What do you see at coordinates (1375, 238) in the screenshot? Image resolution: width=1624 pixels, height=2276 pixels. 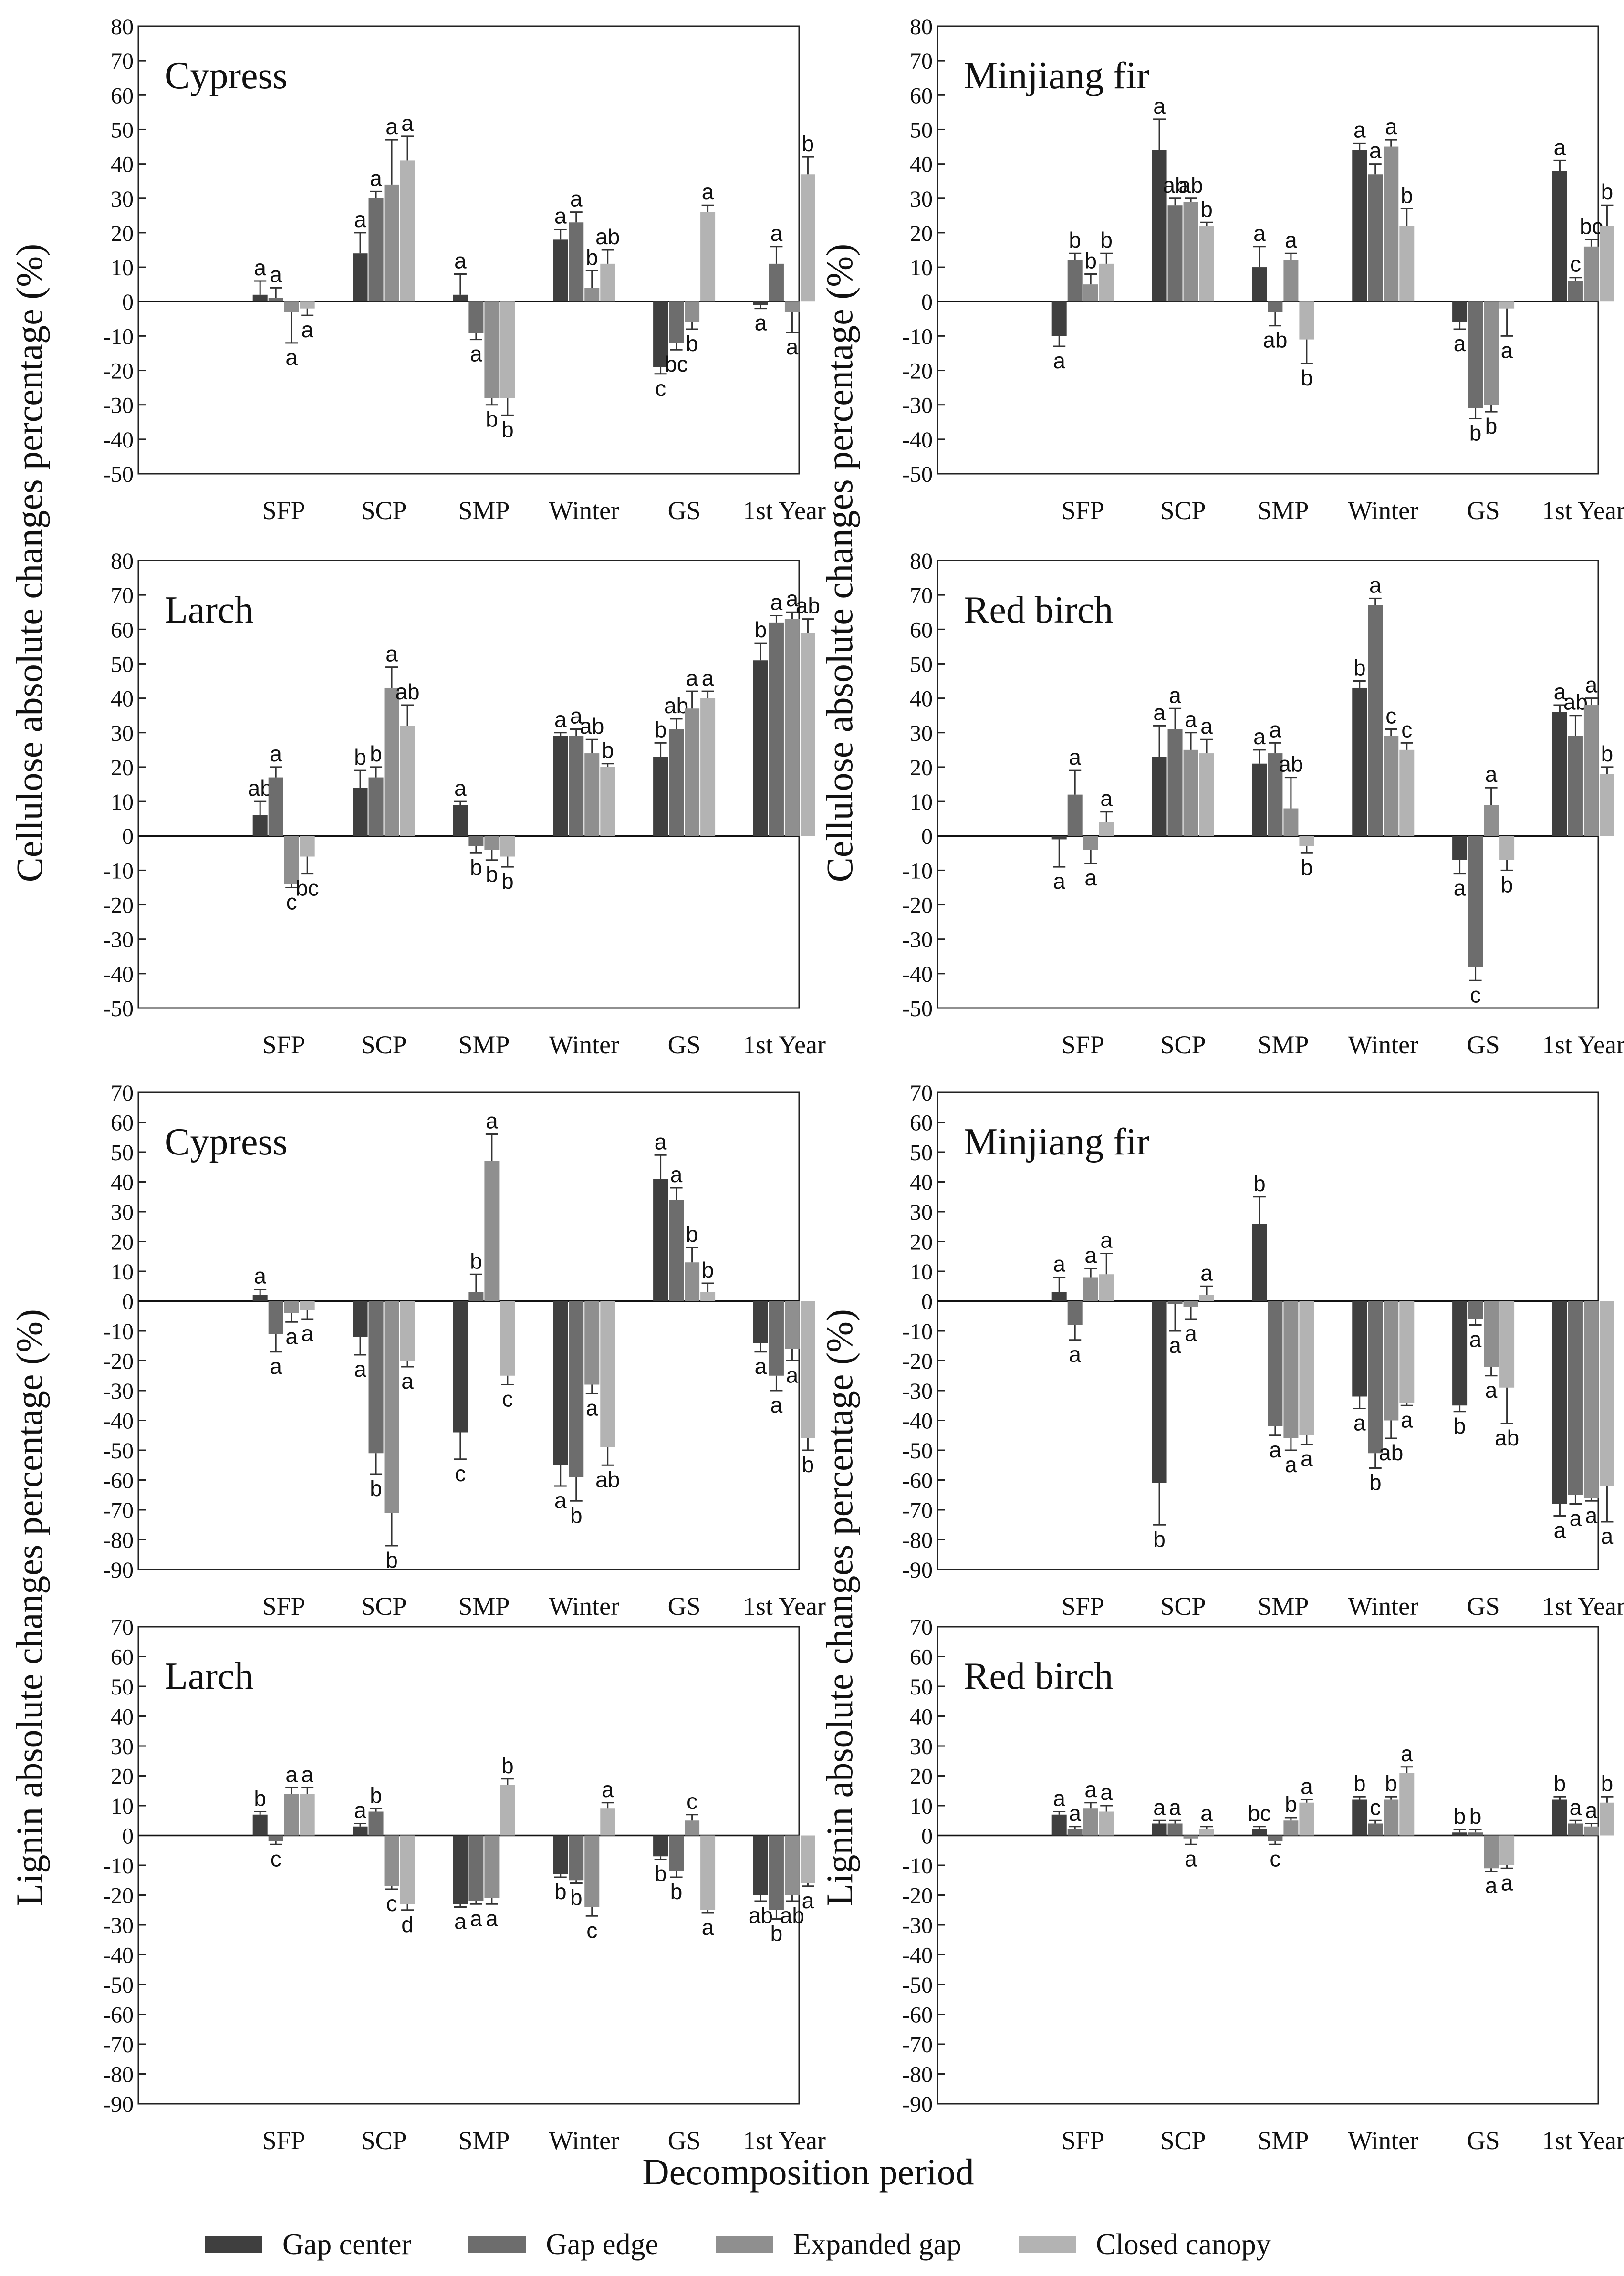 I see `bar-gap-edge-winter` at bounding box center [1375, 238].